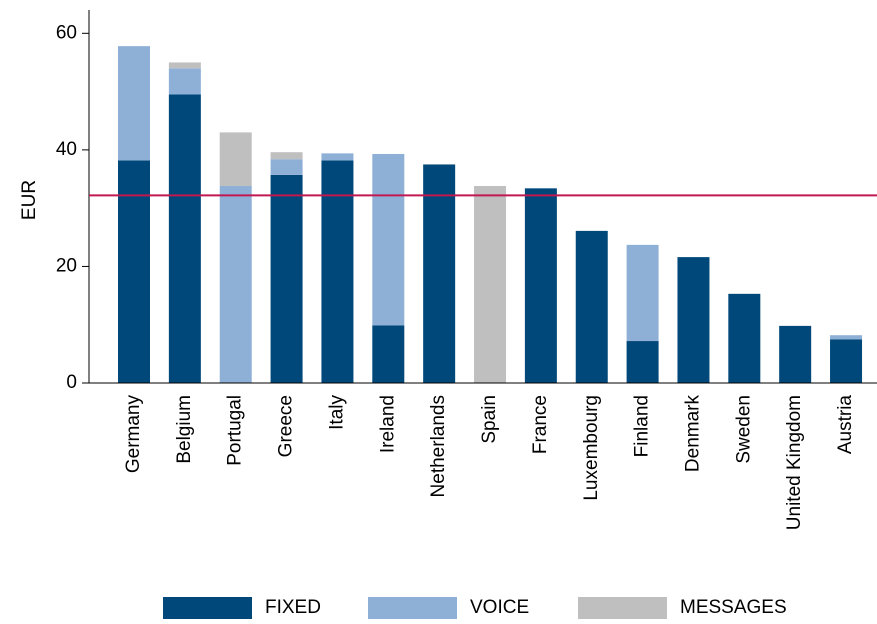 The image size is (877, 624). What do you see at coordinates (733, 607) in the screenshot?
I see `legend-label: MESSAGES` at bounding box center [733, 607].